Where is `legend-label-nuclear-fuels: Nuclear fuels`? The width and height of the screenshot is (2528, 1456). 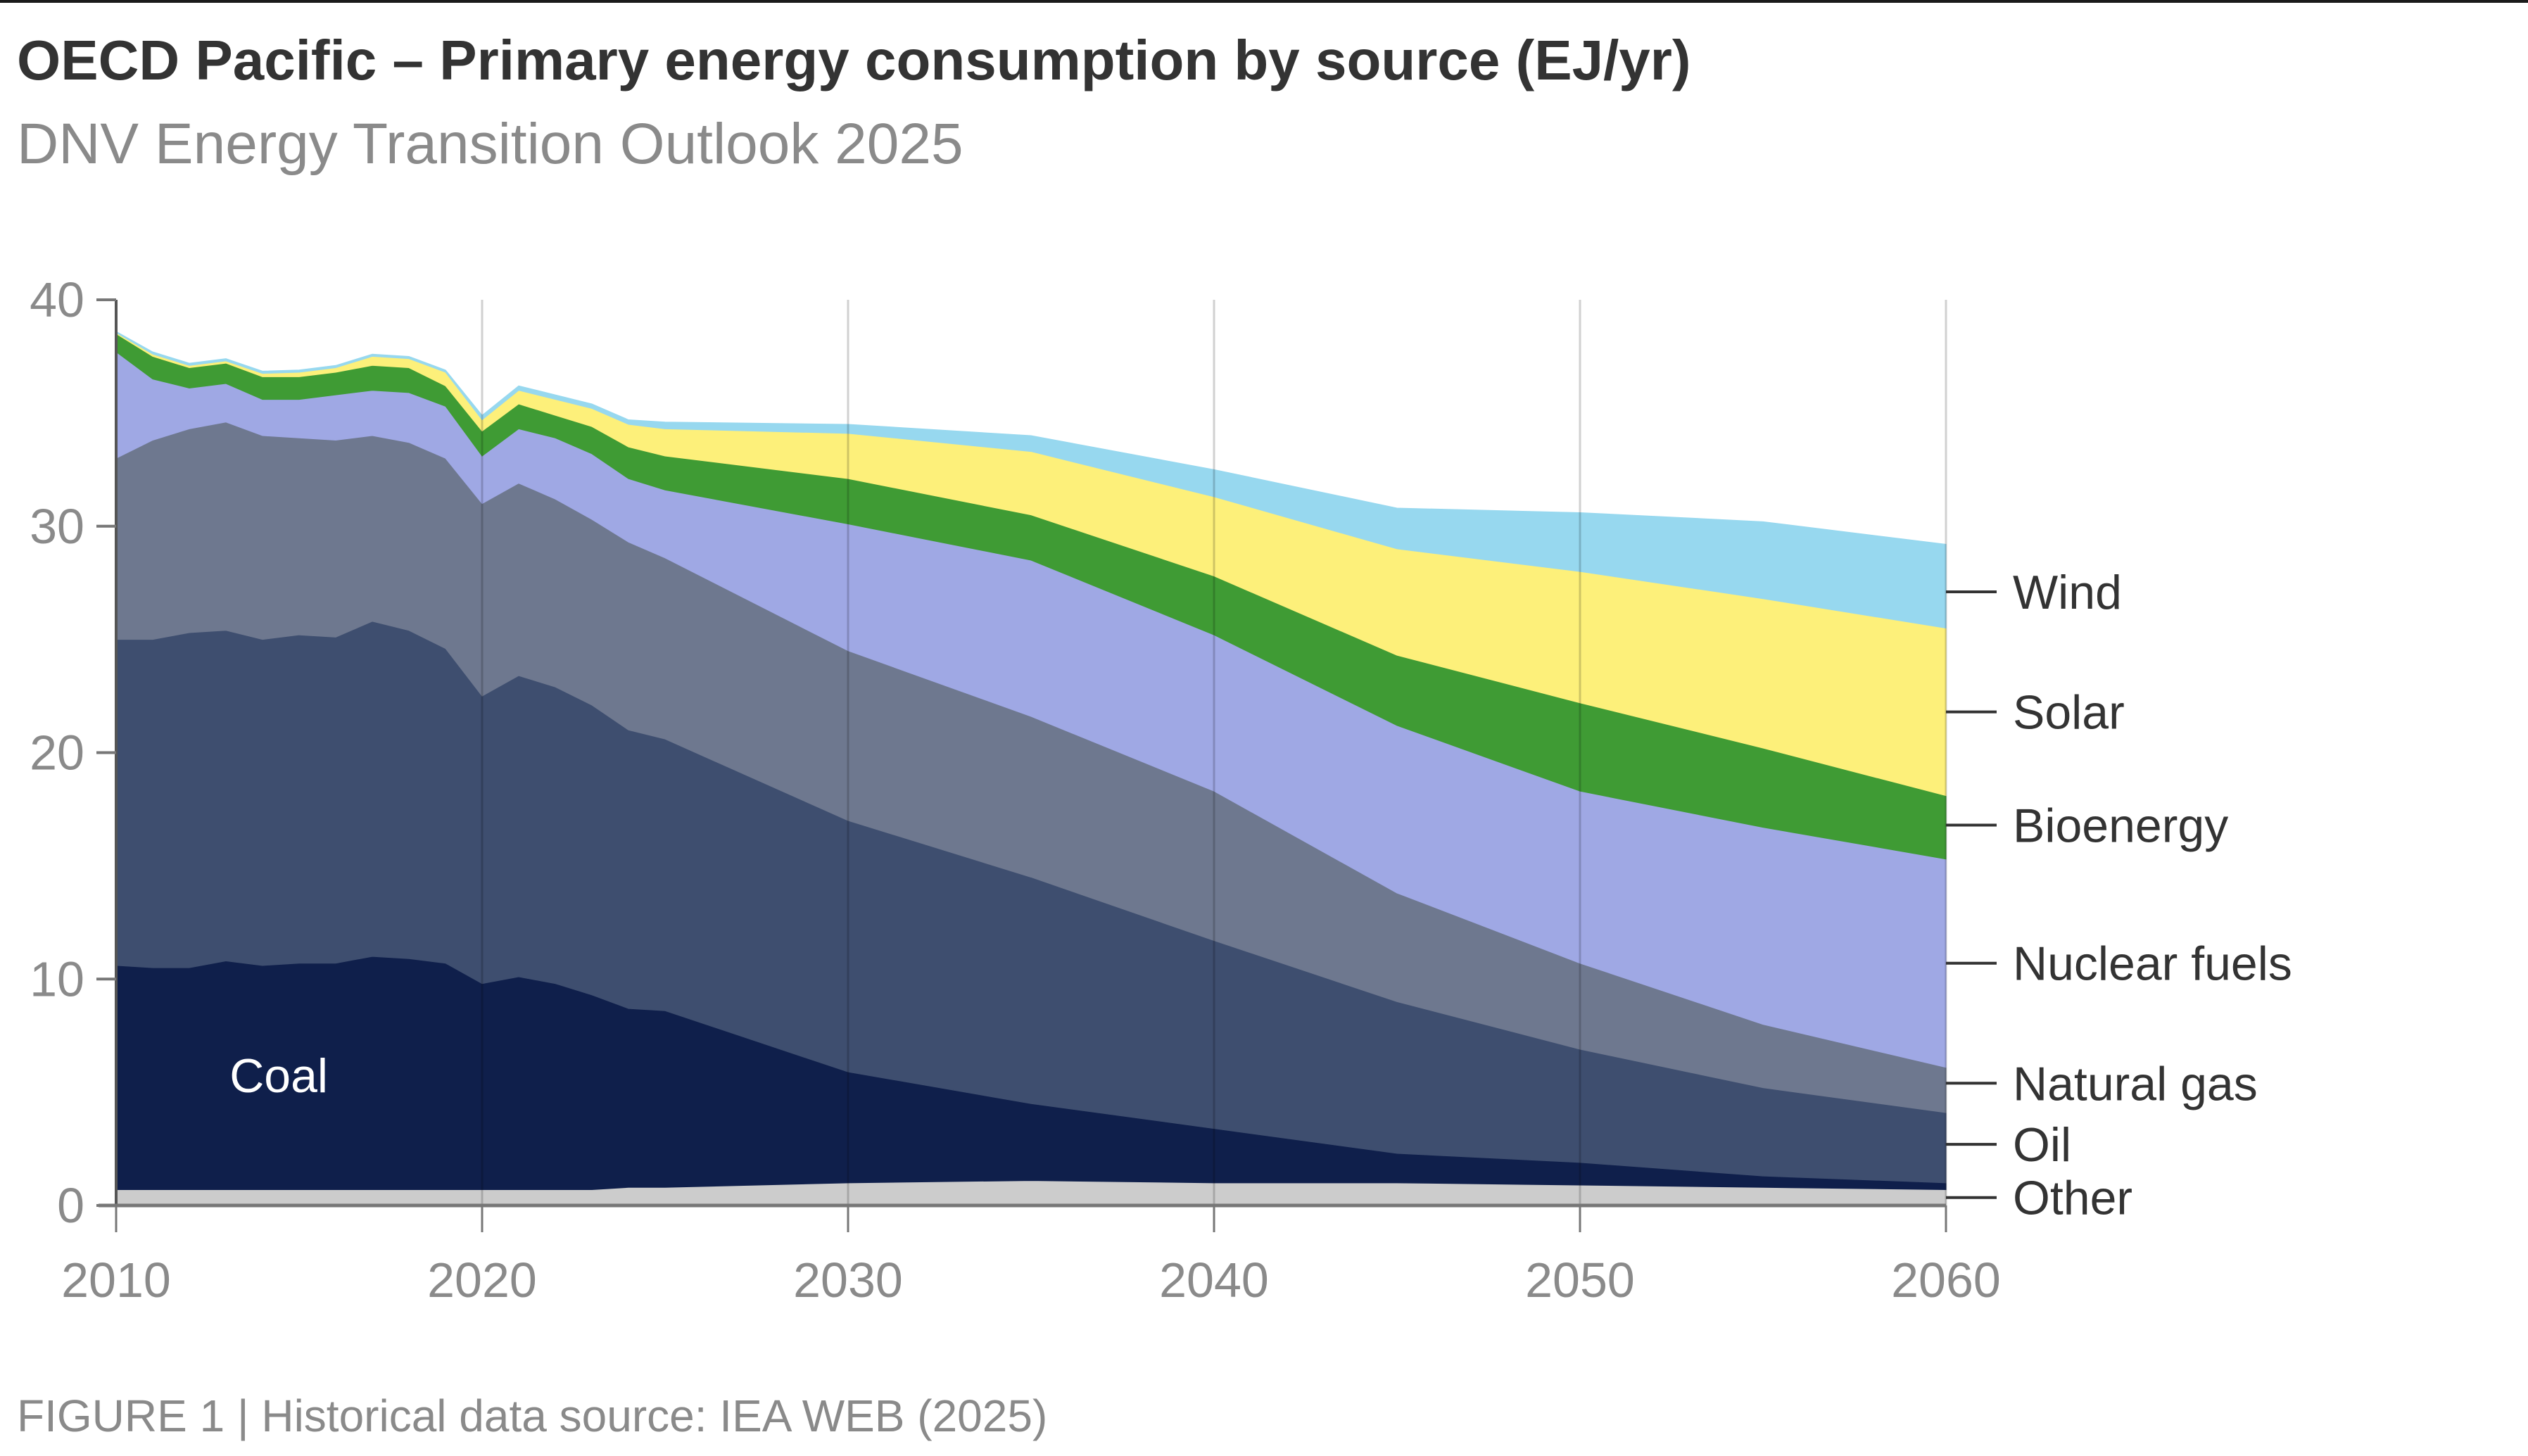
legend-label-nuclear-fuels: Nuclear fuels is located at coordinates (2152, 964).